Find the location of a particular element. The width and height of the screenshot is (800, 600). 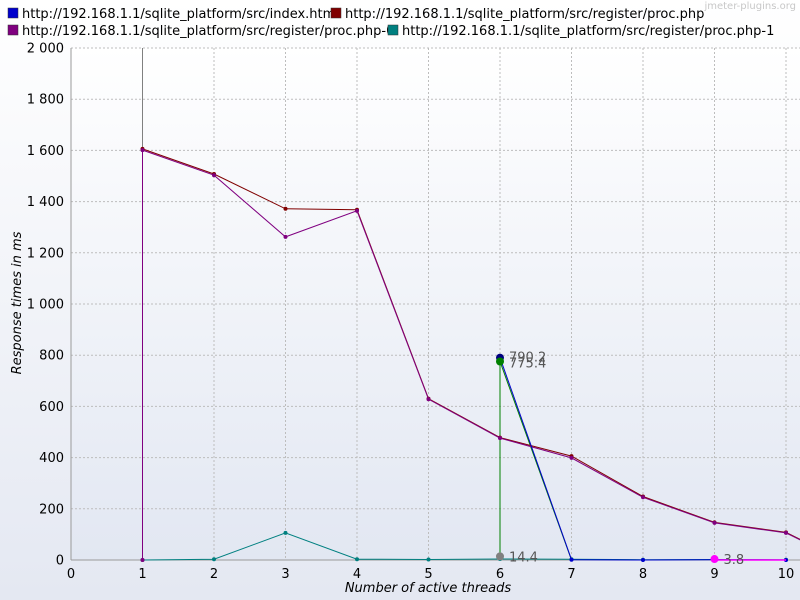

x-tick-label: 6 is located at coordinates (500, 574).